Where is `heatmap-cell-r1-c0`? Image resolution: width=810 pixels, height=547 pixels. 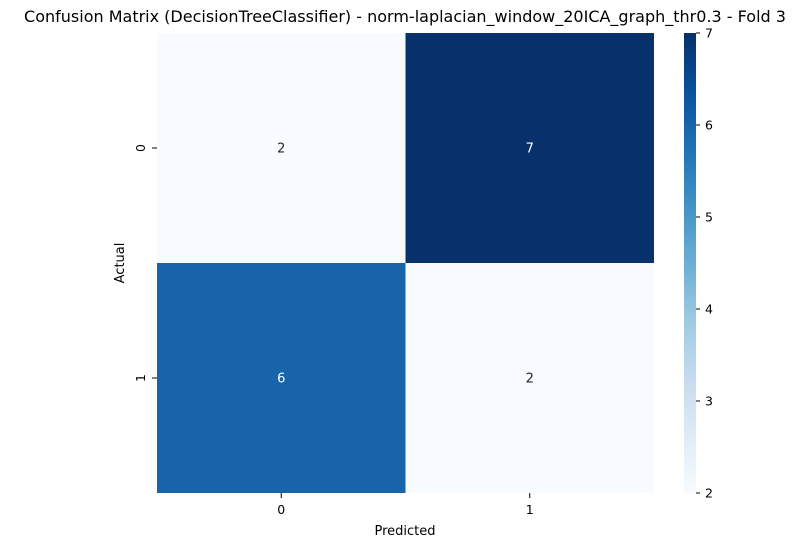
heatmap-cell-r1-c0 is located at coordinates (281, 378).